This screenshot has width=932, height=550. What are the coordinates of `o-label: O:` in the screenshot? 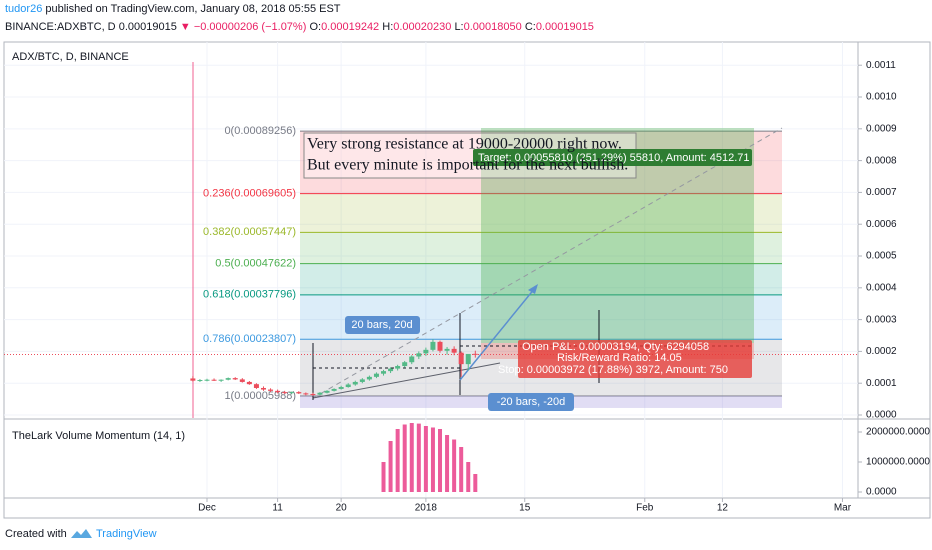 It's located at (315, 27).